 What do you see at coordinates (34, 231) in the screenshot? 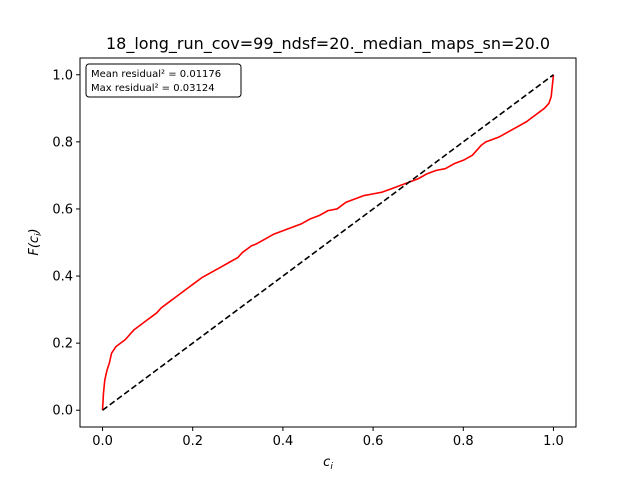
I see `y-axis-label-close: )` at bounding box center [34, 231].